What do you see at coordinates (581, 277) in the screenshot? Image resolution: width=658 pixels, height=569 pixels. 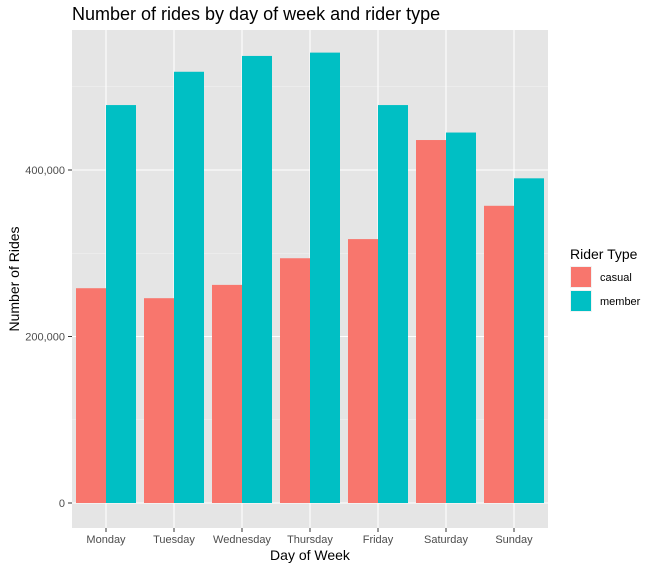 I see `legend-swatch-casual` at bounding box center [581, 277].